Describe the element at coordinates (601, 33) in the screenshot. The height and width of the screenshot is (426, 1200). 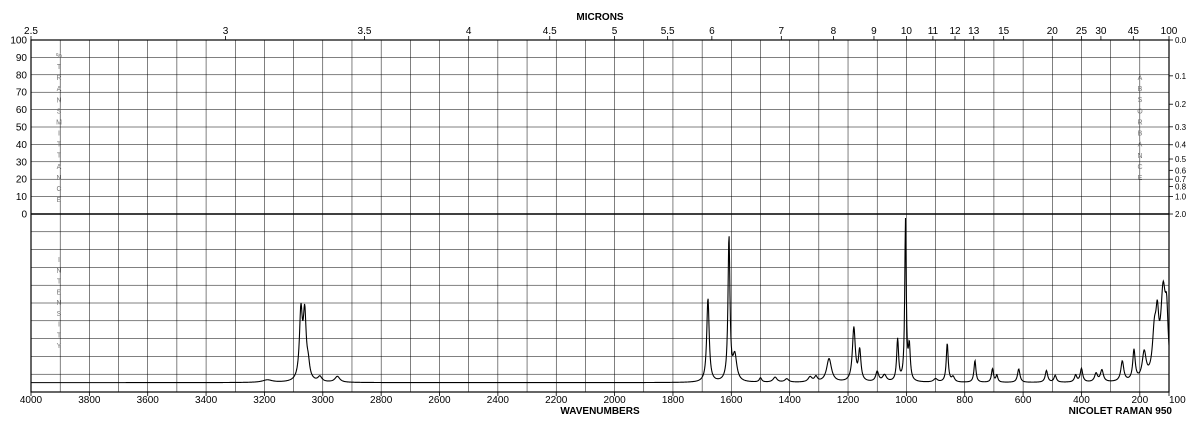
I see `micron-axis: 2.5 3 3.5 4 4.5 5 5.5 6 7 8 9 10 11 12 13 15 20 25 30 45 100` at that location.